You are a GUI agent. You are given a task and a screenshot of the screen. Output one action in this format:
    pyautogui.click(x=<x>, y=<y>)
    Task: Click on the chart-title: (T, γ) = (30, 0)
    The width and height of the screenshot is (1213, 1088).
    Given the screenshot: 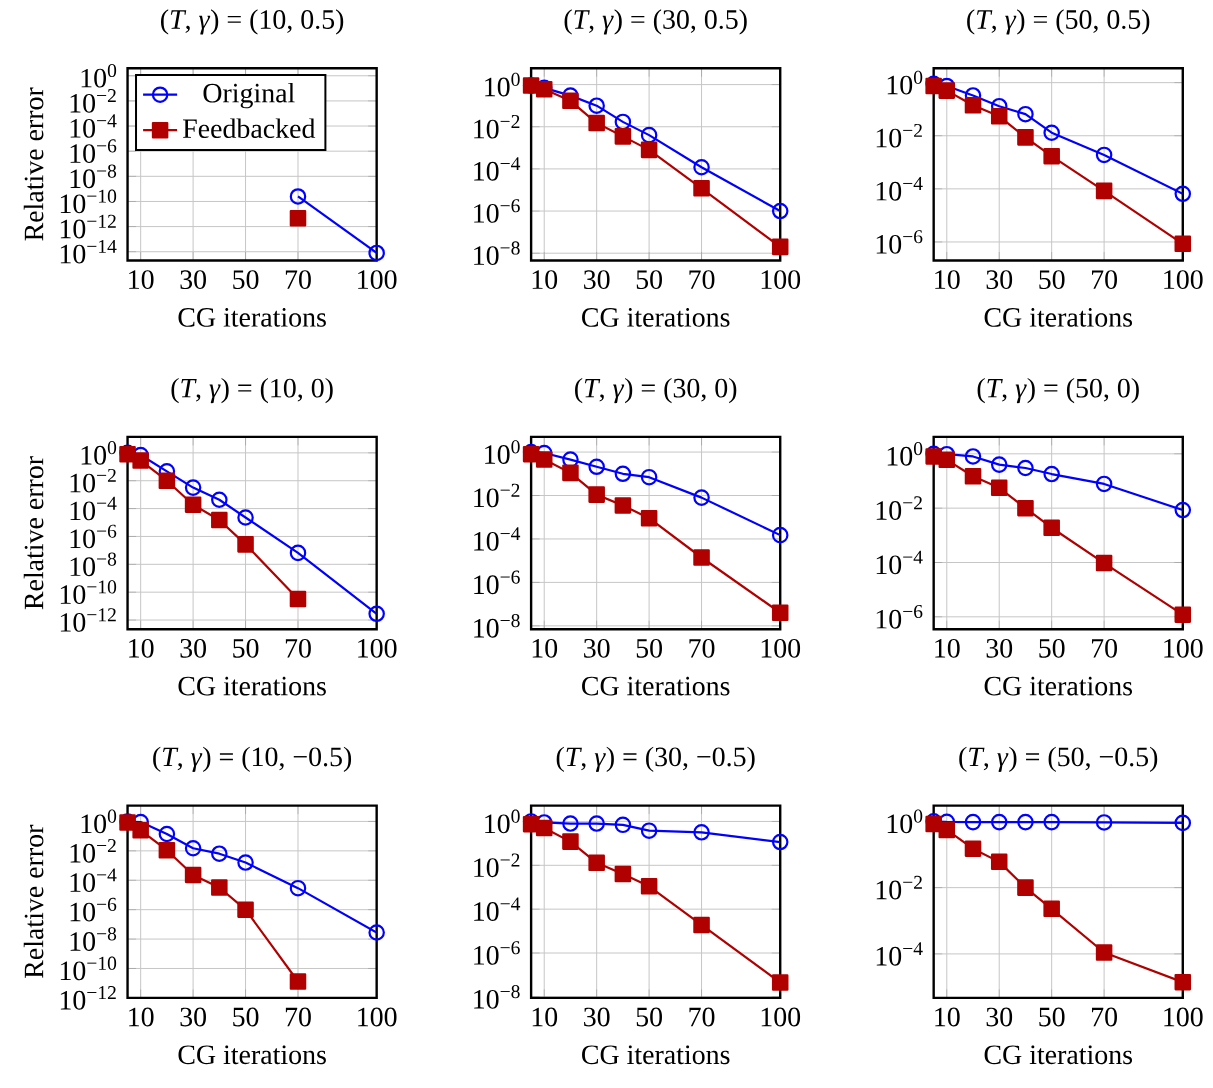 What is the action you would take?
    pyautogui.click(x=656, y=391)
    